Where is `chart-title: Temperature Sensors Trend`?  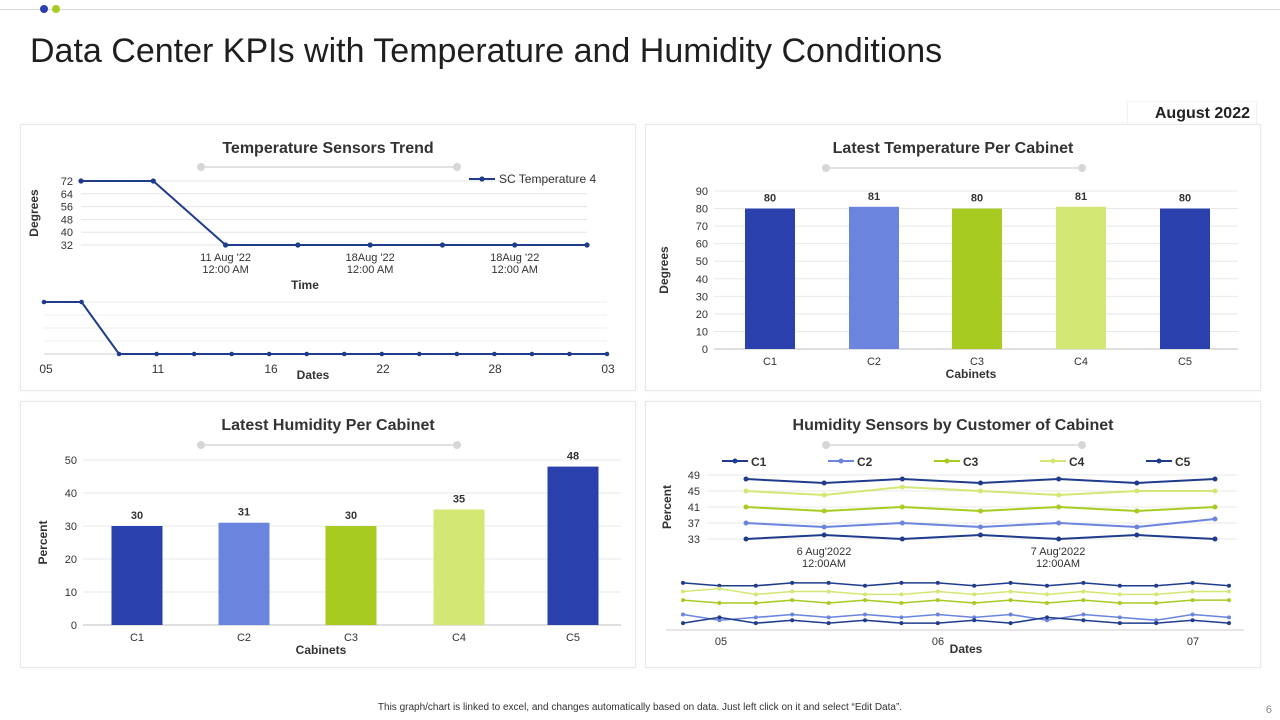 chart-title: Temperature Sensors Trend is located at coordinates (328, 148).